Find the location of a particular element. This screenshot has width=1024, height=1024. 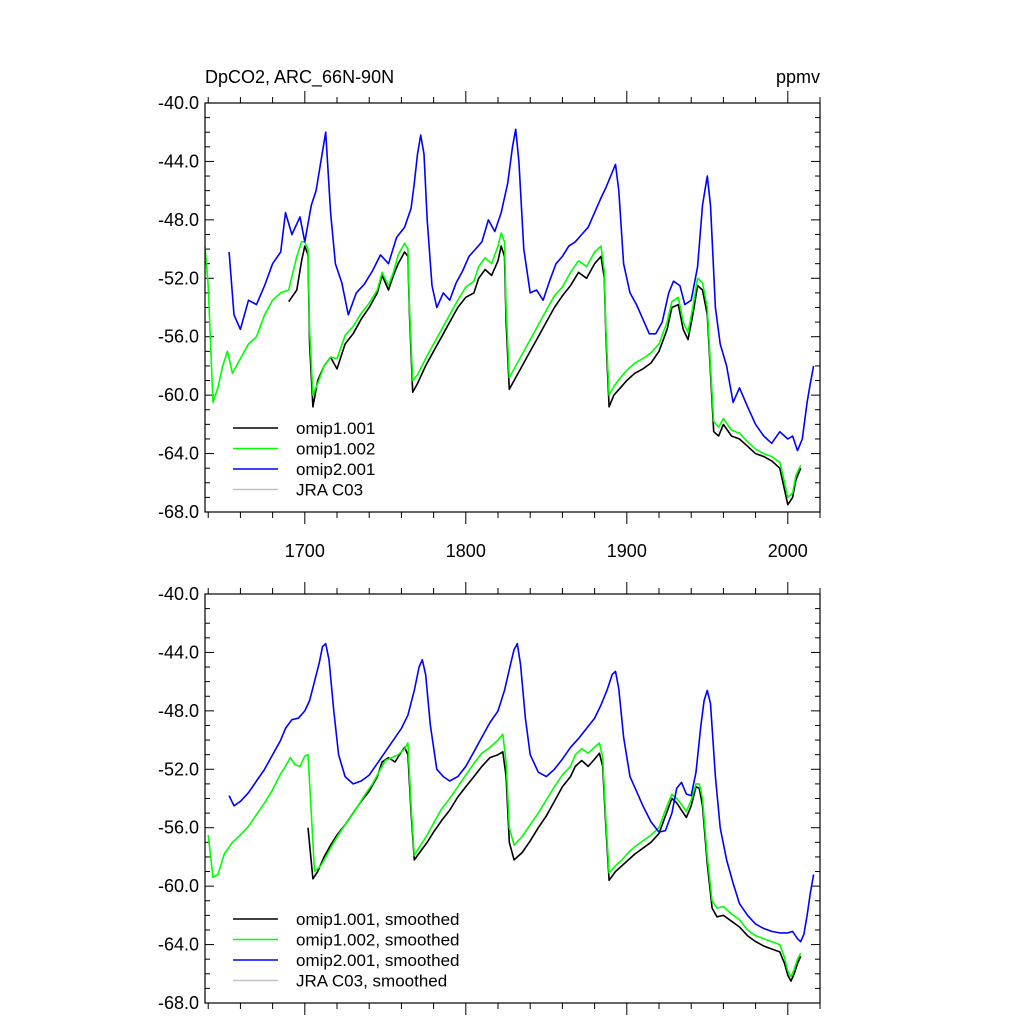

series-line-omip1-001-smoothed is located at coordinates (554, 864).